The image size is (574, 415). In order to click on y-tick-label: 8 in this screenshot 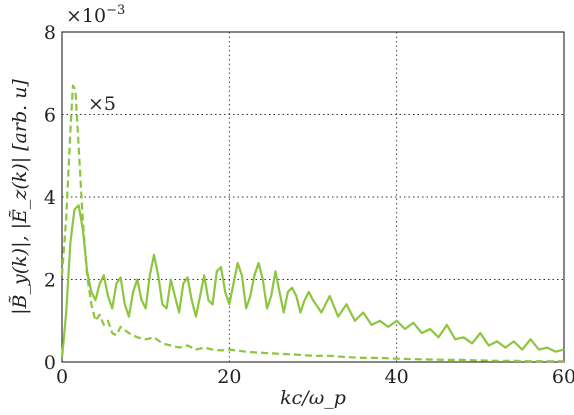, I will do `click(50, 33)`.